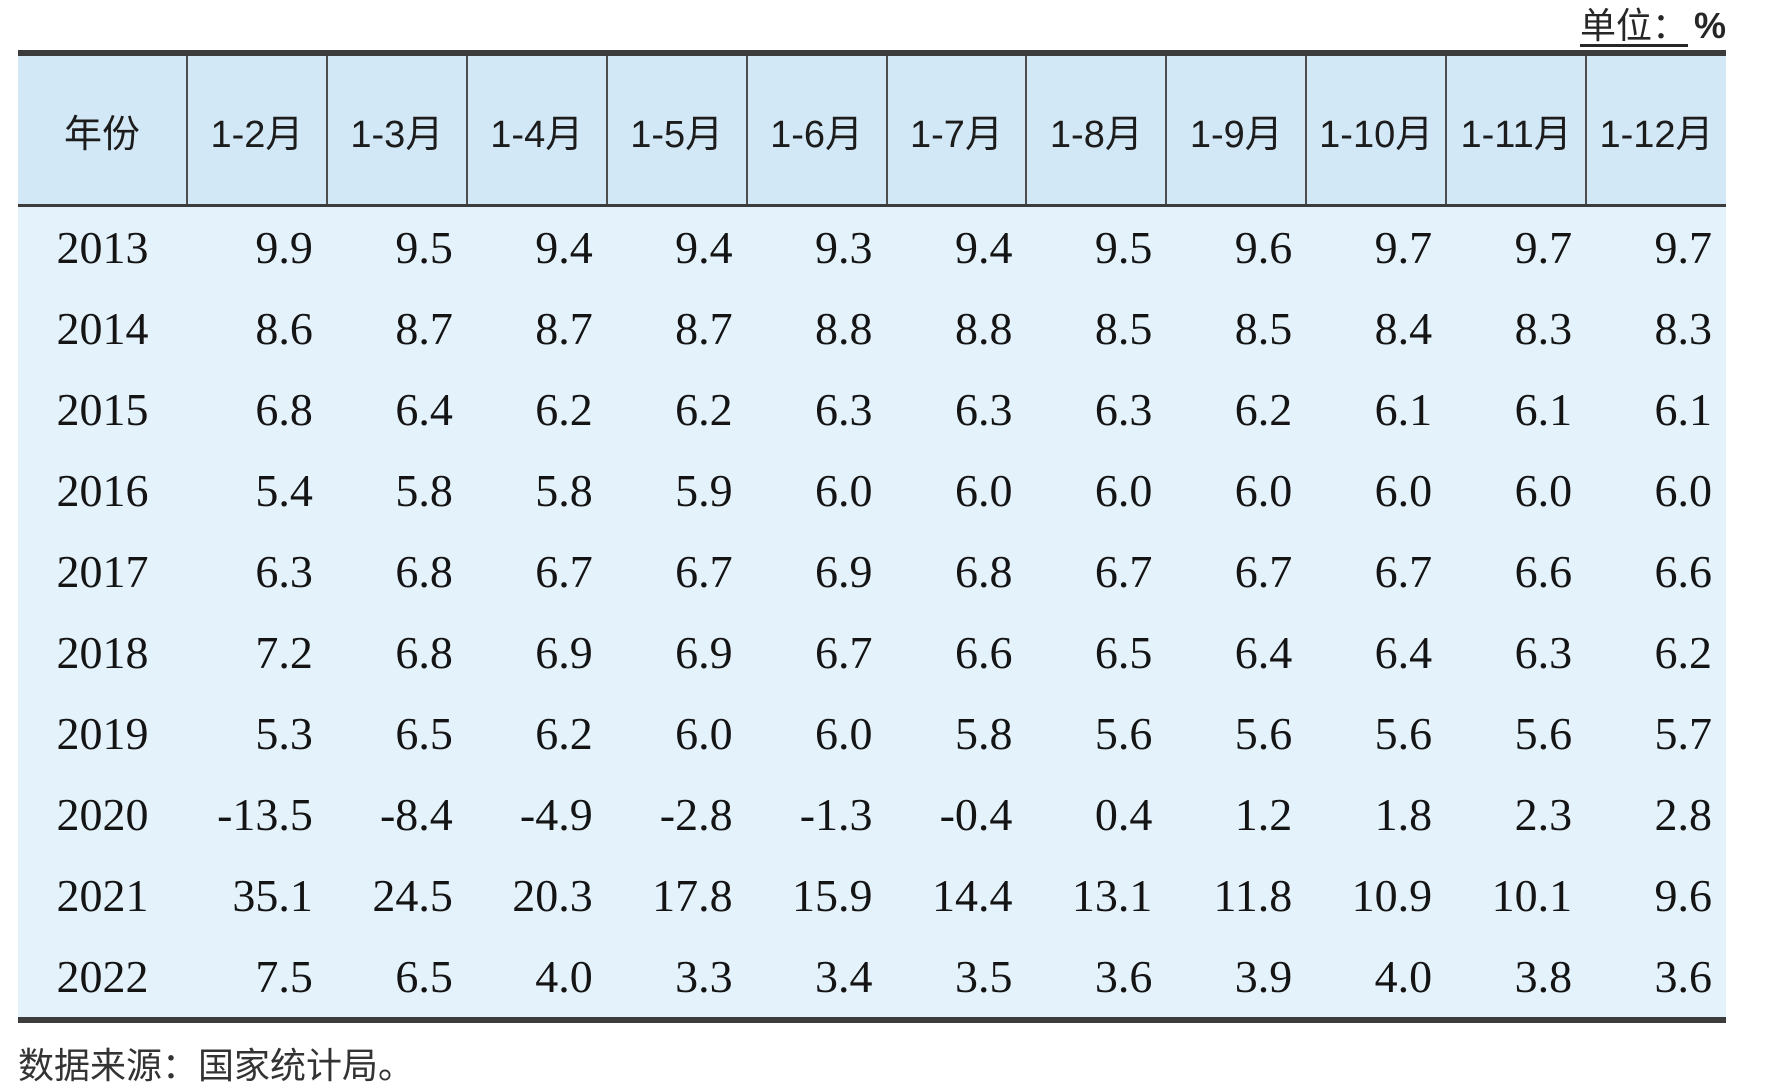 This screenshot has height=1092, width=1772. Describe the element at coordinates (284, 652) in the screenshot. I see `value-cell: 7.2` at that location.